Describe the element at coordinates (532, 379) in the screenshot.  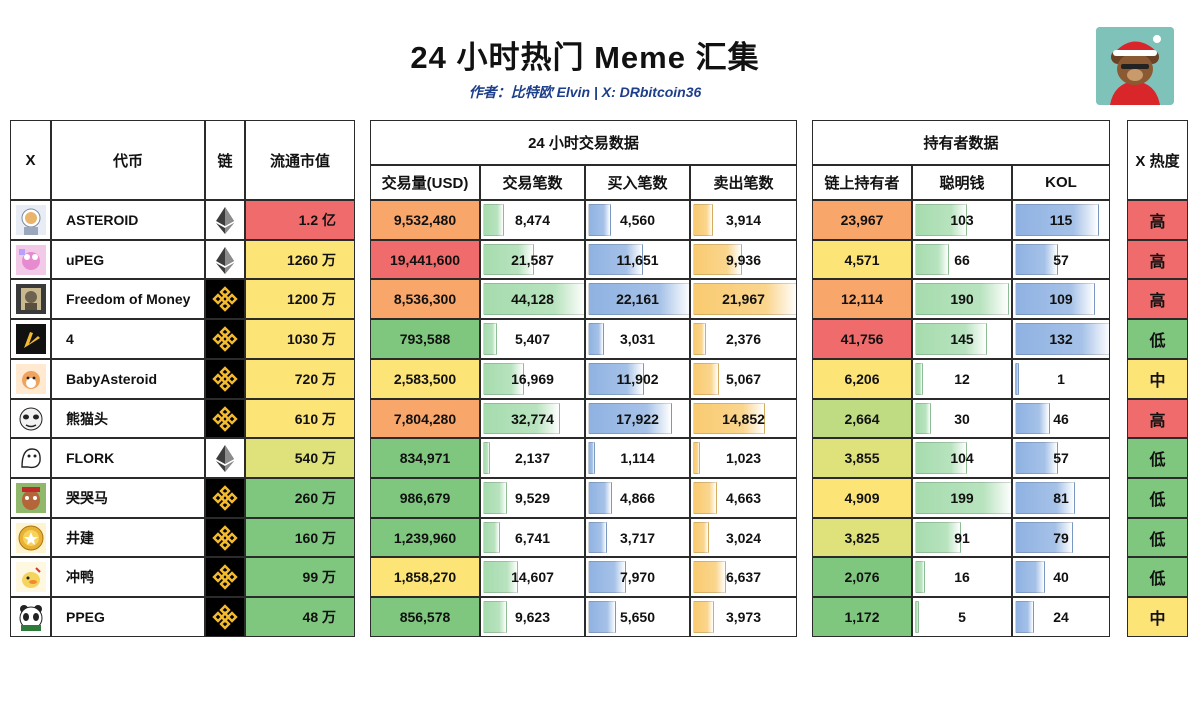
I see `trade-count: 16,969` at that location.